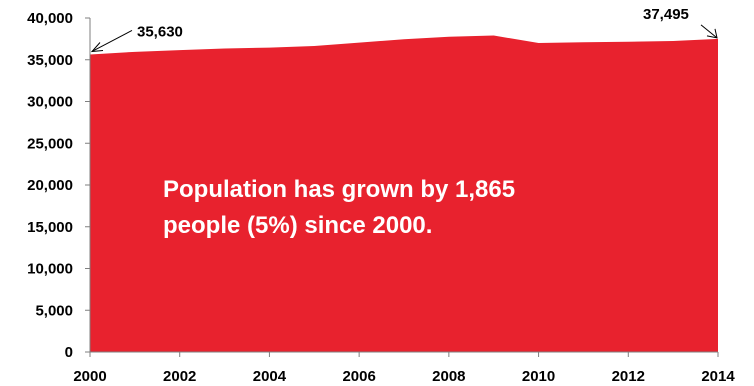  I want to click on end-value-label: 37,495, so click(666, 14).